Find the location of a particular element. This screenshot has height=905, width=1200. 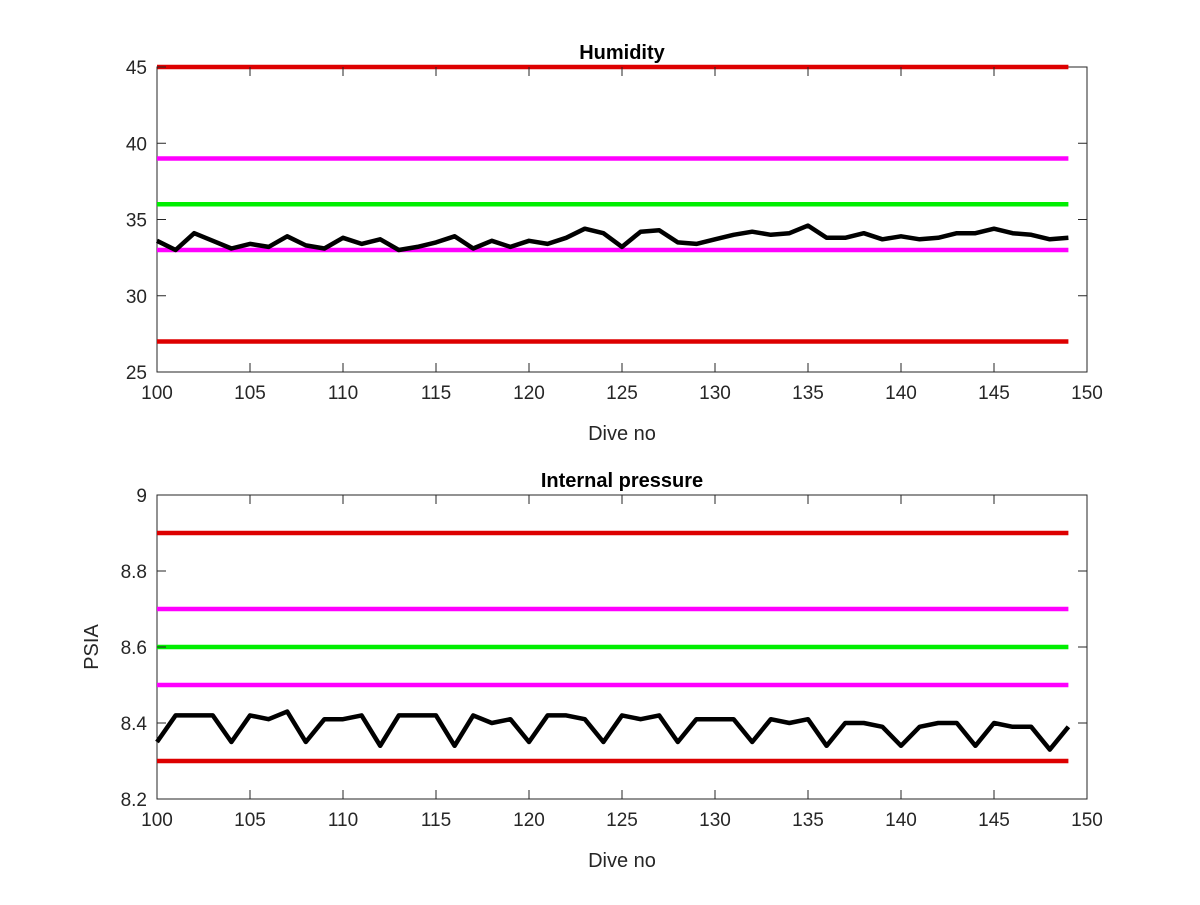

y-tick-label: 30 is located at coordinates (136, 297).